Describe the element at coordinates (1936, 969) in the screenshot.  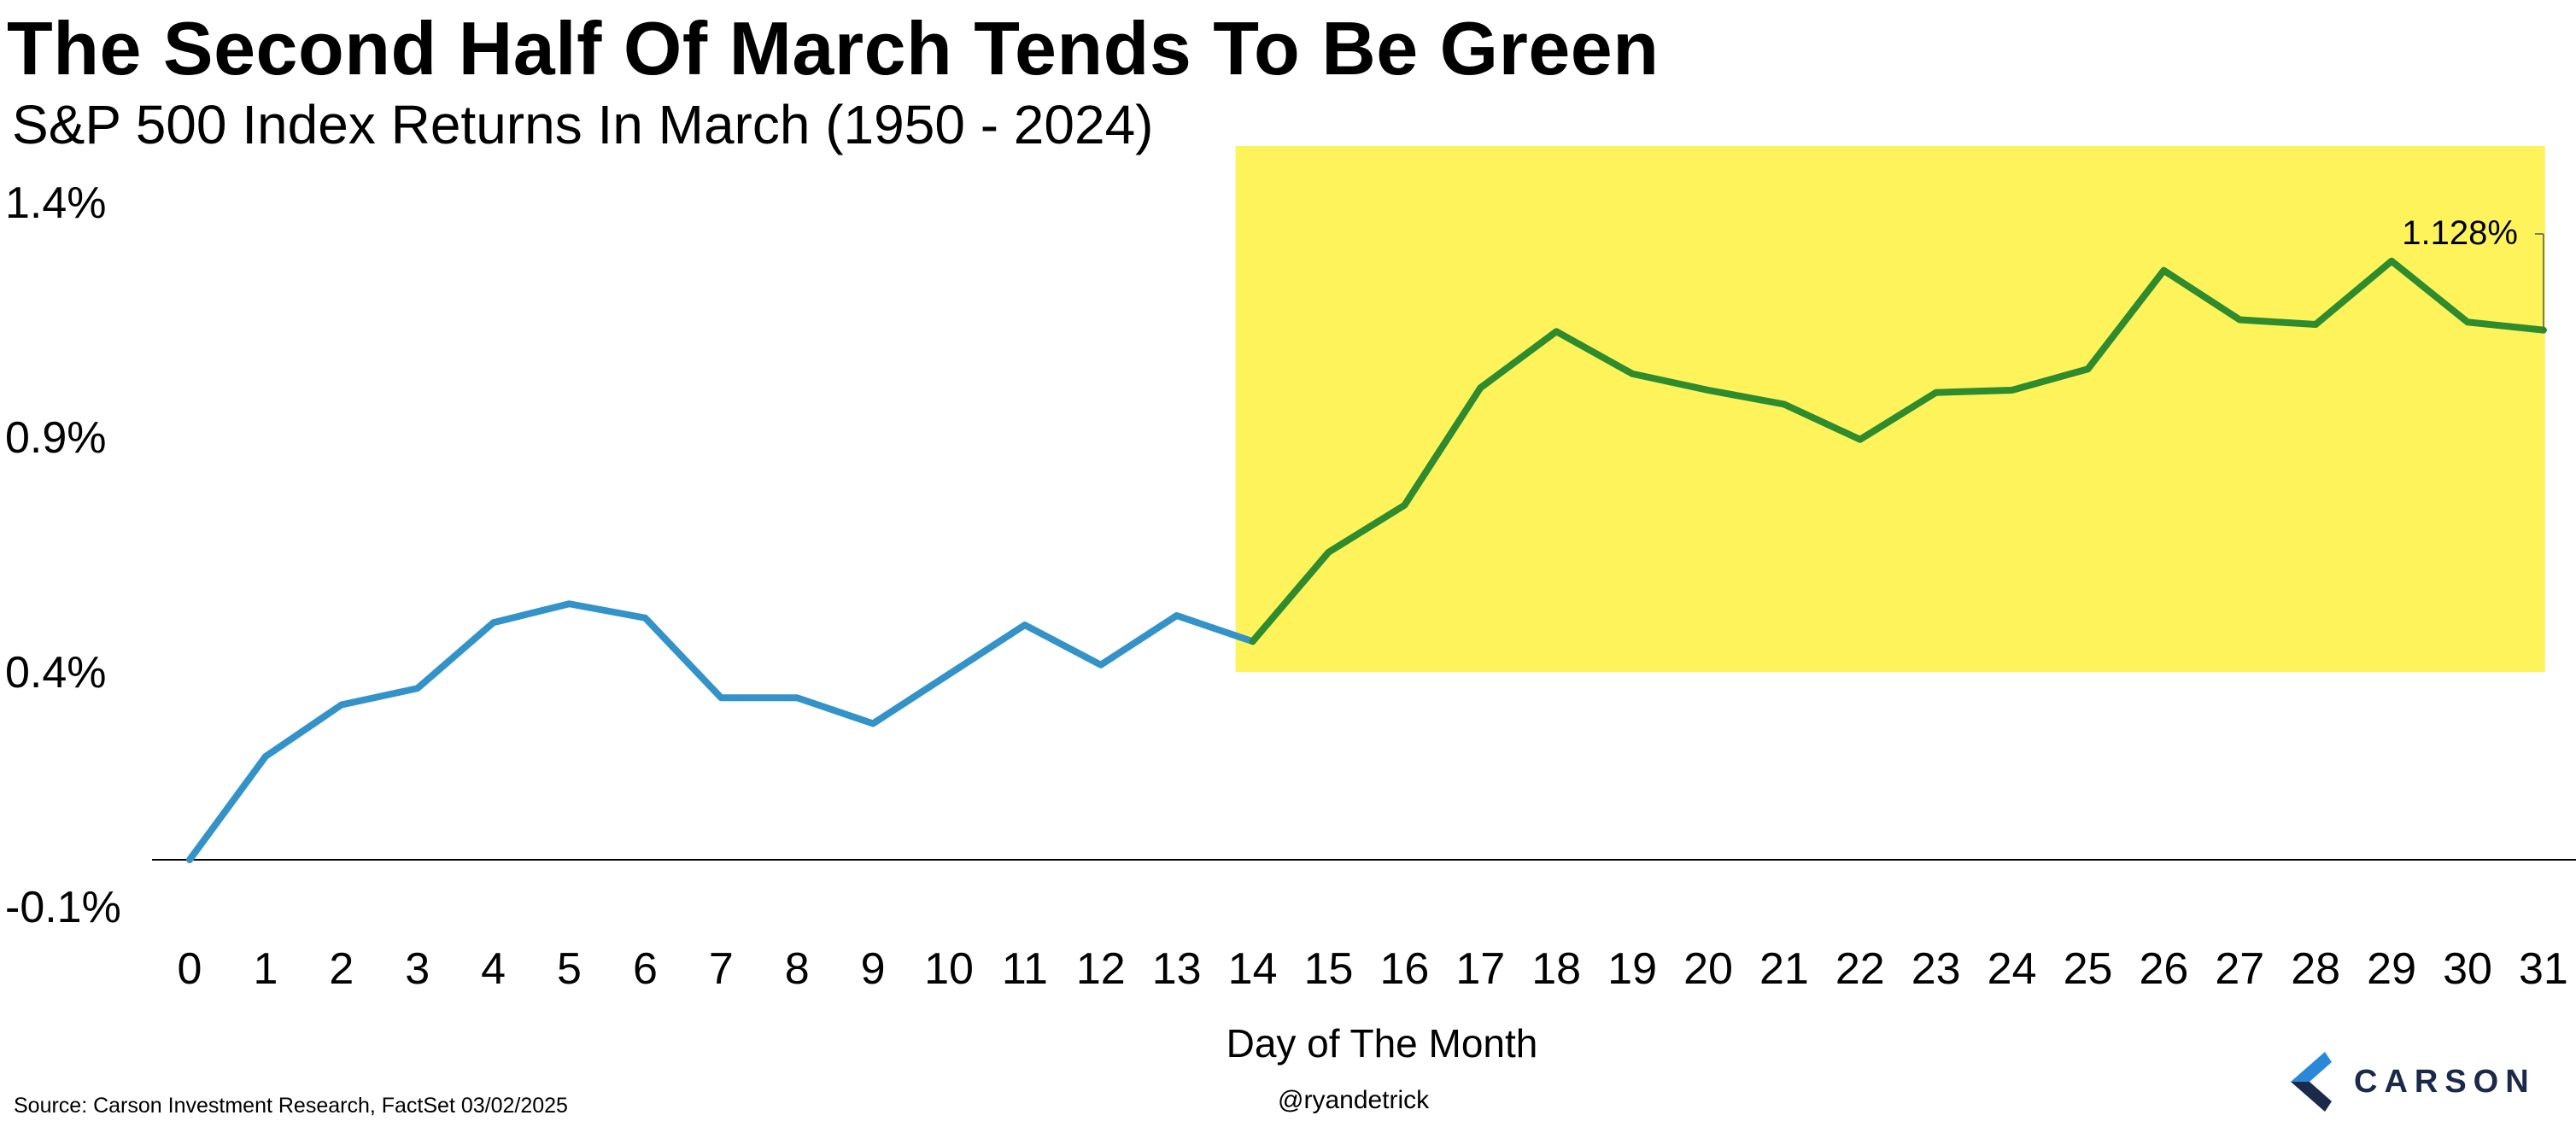
I see `x-tick-label: 23` at that location.